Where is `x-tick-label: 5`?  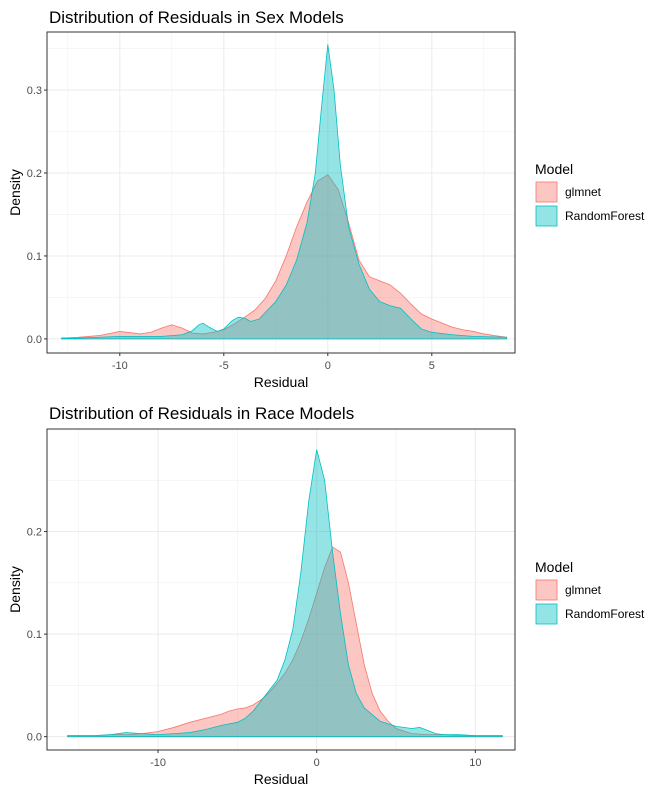 x-tick-label: 5 is located at coordinates (432, 366).